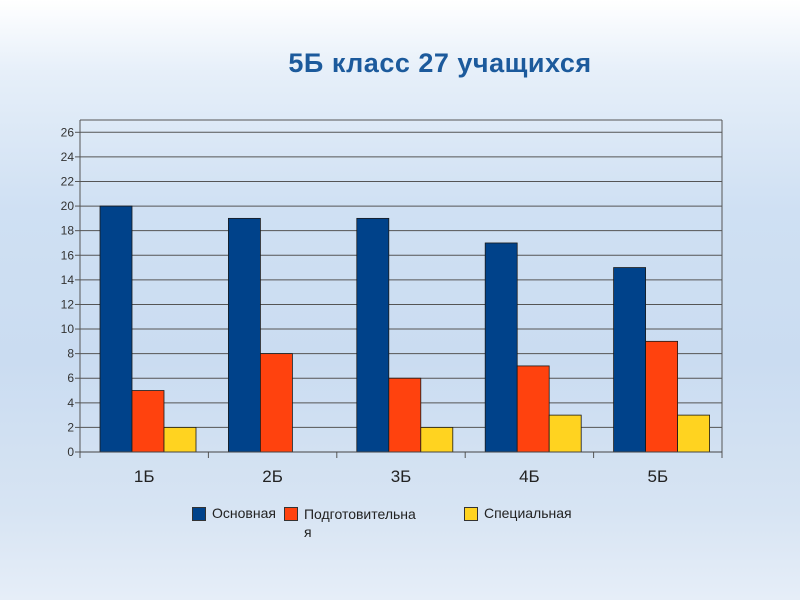  Describe the element at coordinates (68, 157) in the screenshot. I see `y-tick-label: 24` at that location.